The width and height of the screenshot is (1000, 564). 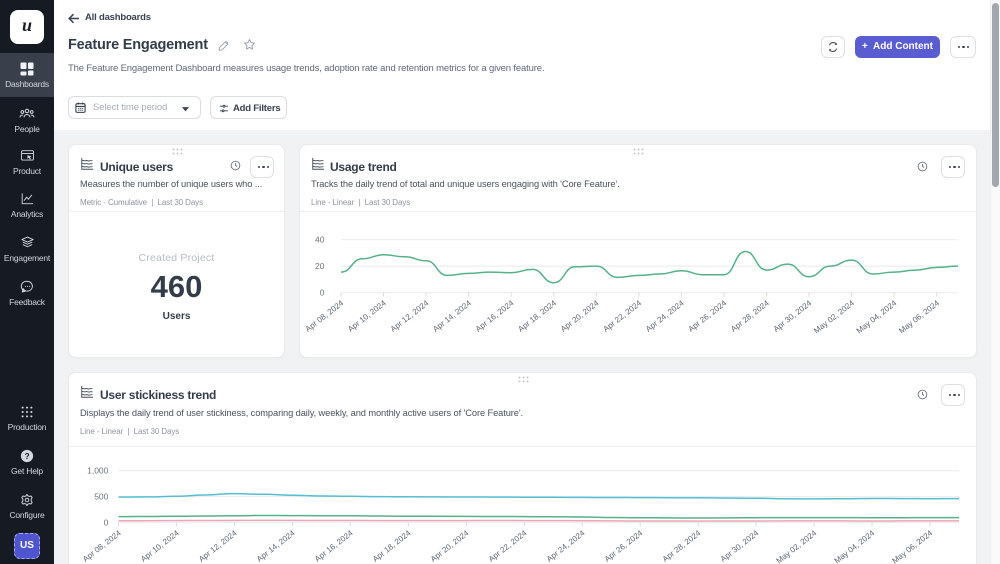 What do you see at coordinates (320, 240) in the screenshot?
I see `svg-text: 40` at bounding box center [320, 240].